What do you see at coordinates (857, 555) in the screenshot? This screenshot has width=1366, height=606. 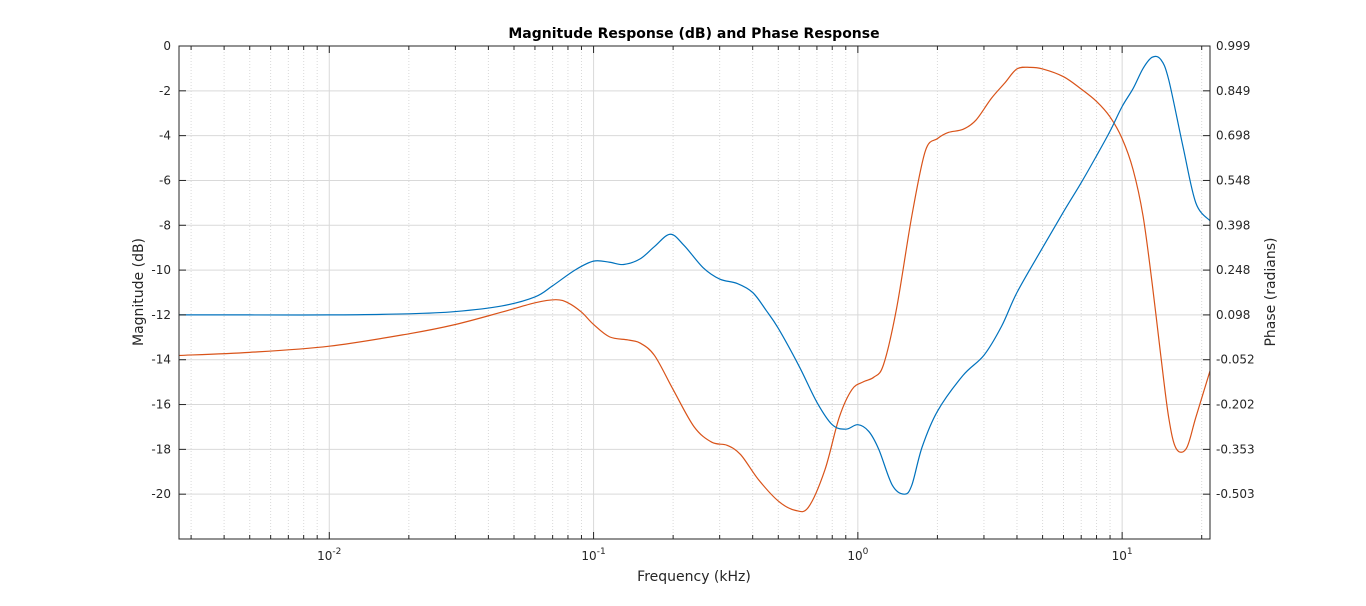 I see `x-tick-label: 10⁰` at bounding box center [857, 555].